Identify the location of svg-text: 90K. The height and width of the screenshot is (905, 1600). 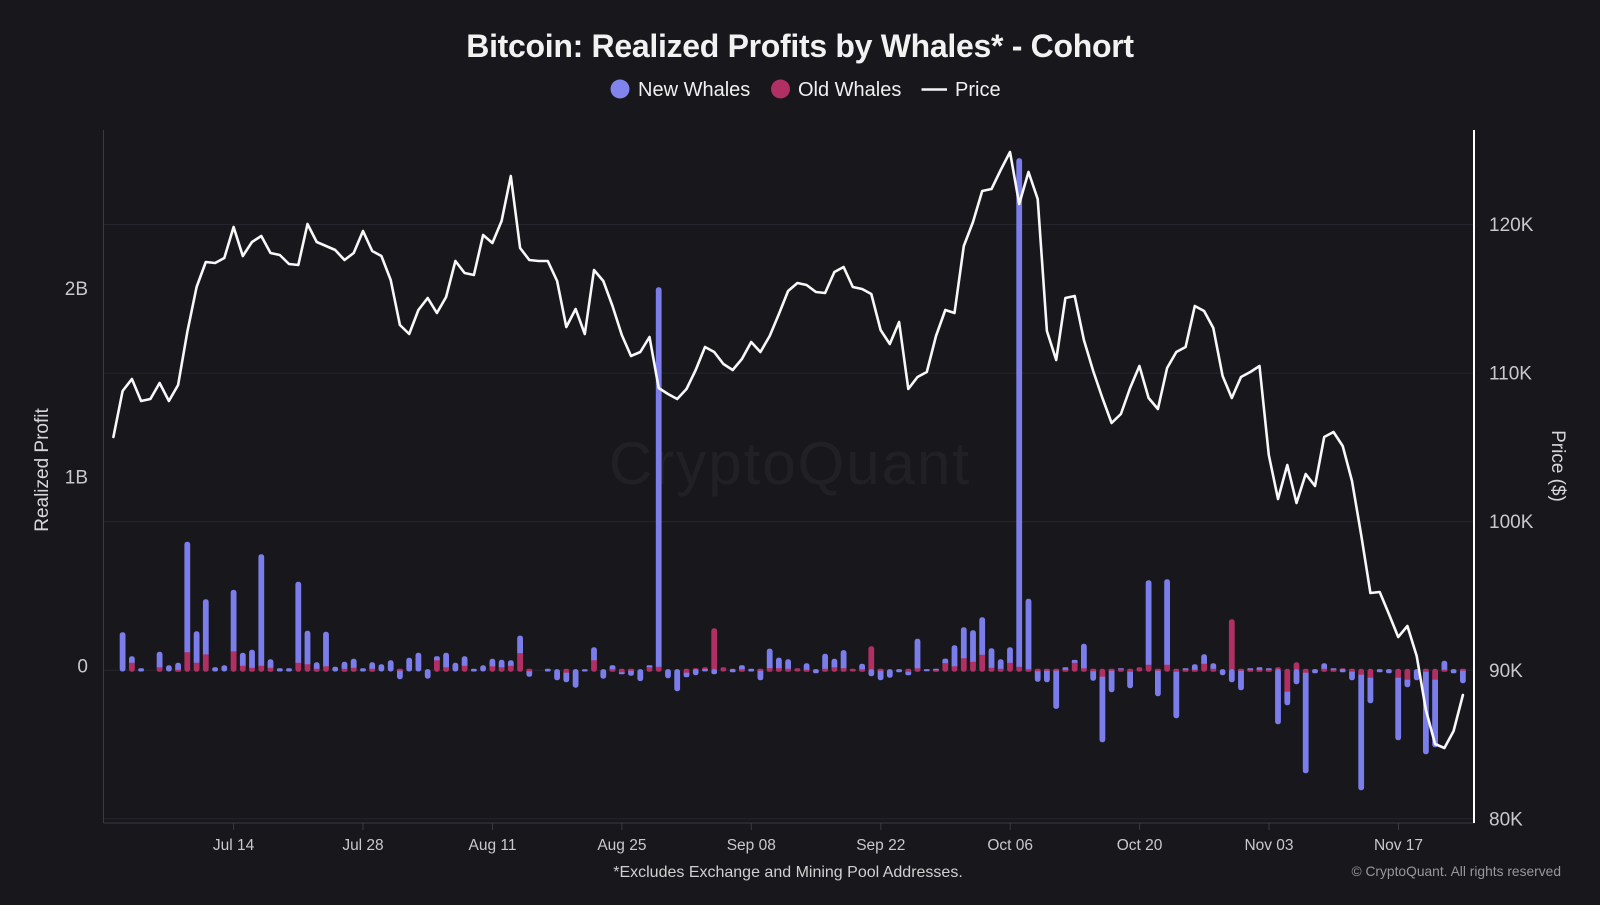
(1506, 671).